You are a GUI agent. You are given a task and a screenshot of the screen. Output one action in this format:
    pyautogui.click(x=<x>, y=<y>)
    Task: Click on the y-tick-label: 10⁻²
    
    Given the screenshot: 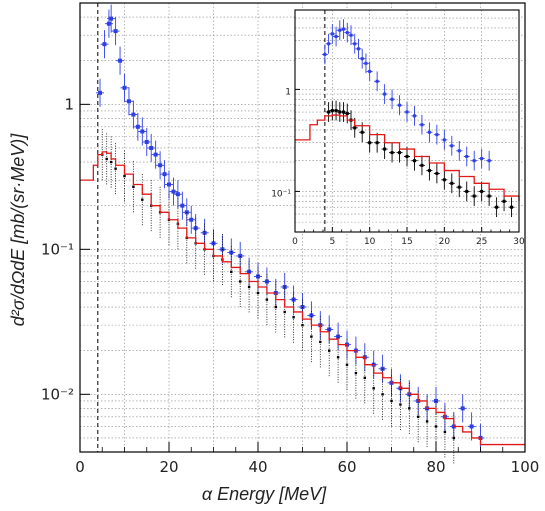 What is the action you would take?
    pyautogui.click(x=57, y=394)
    